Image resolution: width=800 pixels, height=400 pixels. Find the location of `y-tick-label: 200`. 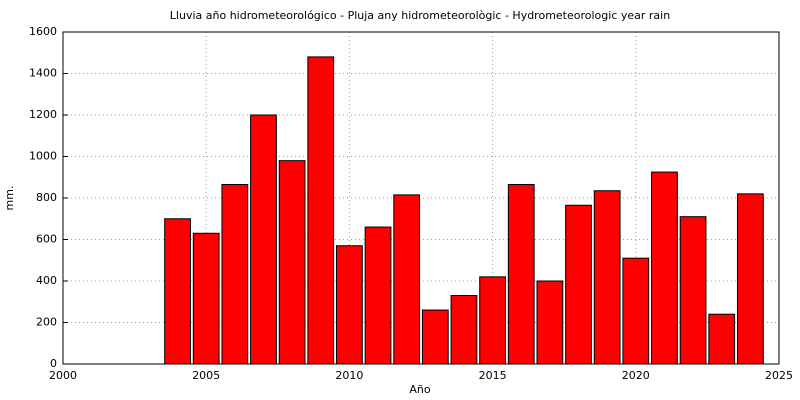

y-tick-label: 200 is located at coordinates (46, 322).